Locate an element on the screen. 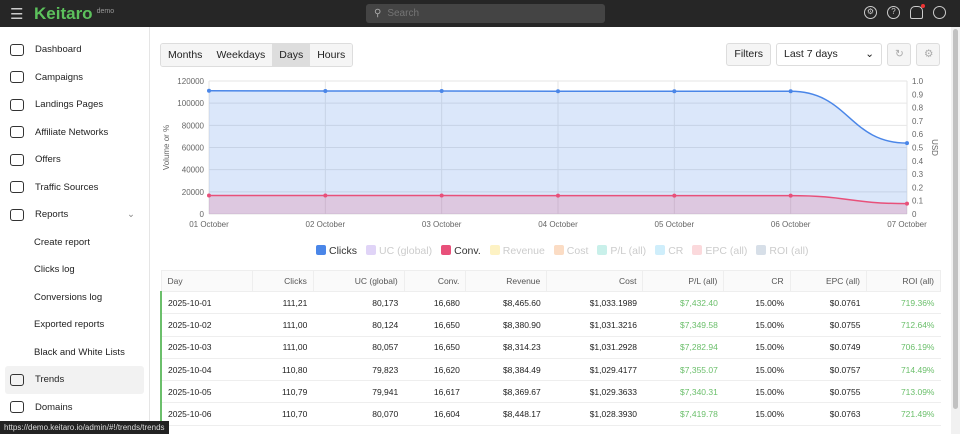 This screenshot has width=960, height=434. sidebar-item-dashboard: Dashboard is located at coordinates (74, 50).